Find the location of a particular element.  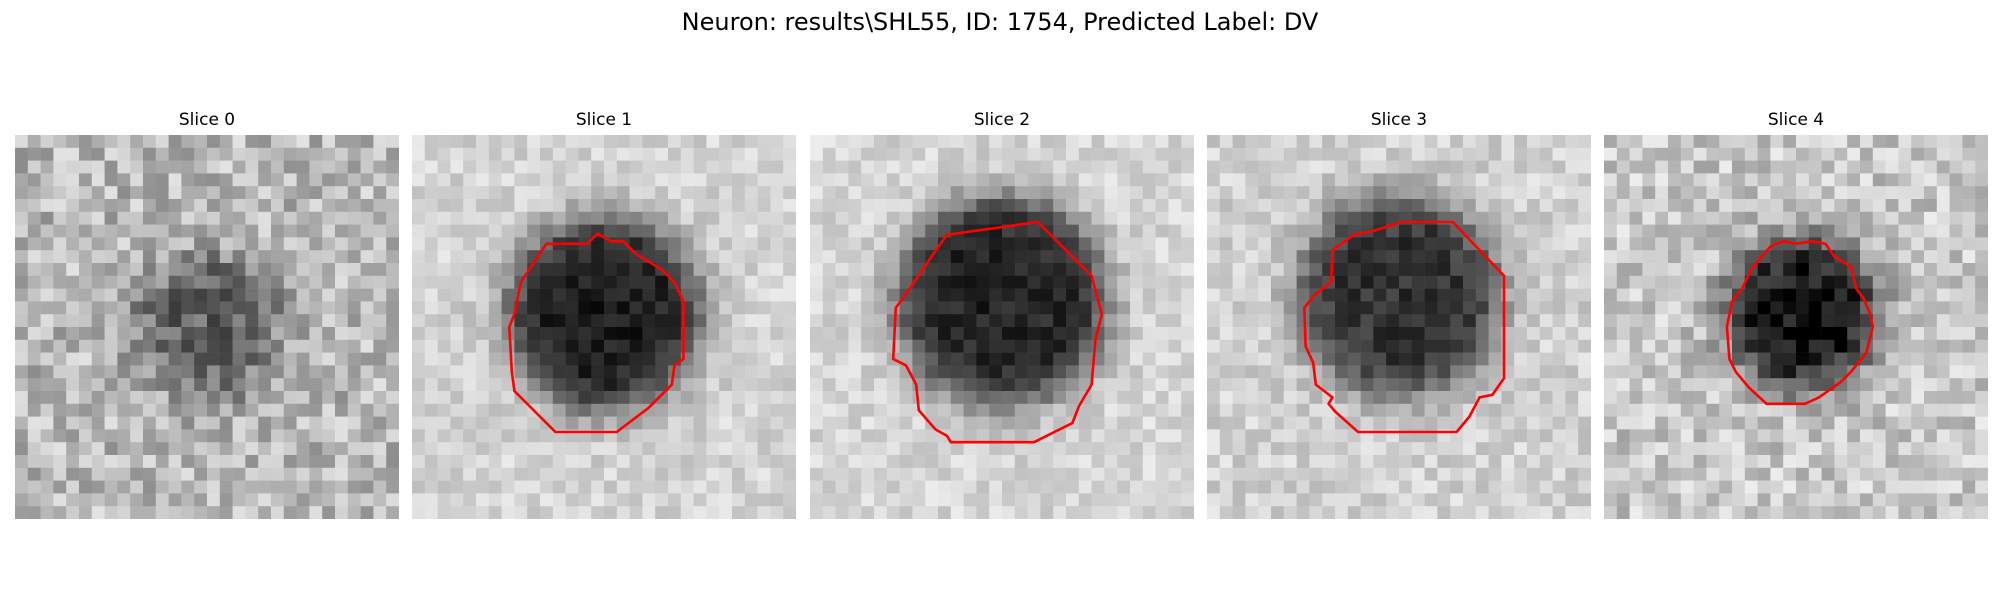

slice-panel-1: Slice 1 is located at coordinates (604, 313).